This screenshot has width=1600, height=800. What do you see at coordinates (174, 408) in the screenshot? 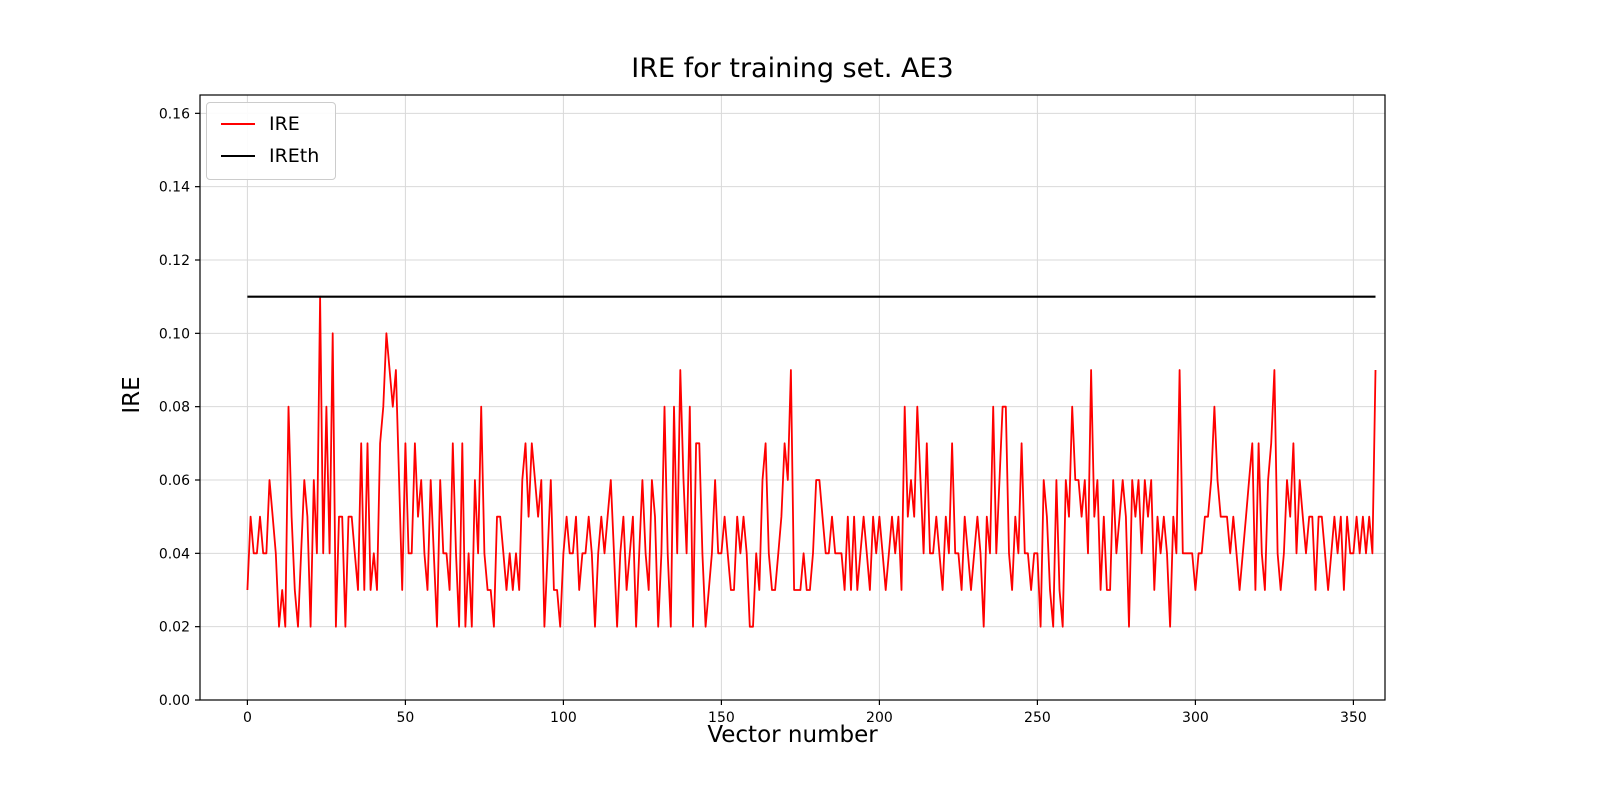
I see `svg-text: 0.08` at bounding box center [174, 408].